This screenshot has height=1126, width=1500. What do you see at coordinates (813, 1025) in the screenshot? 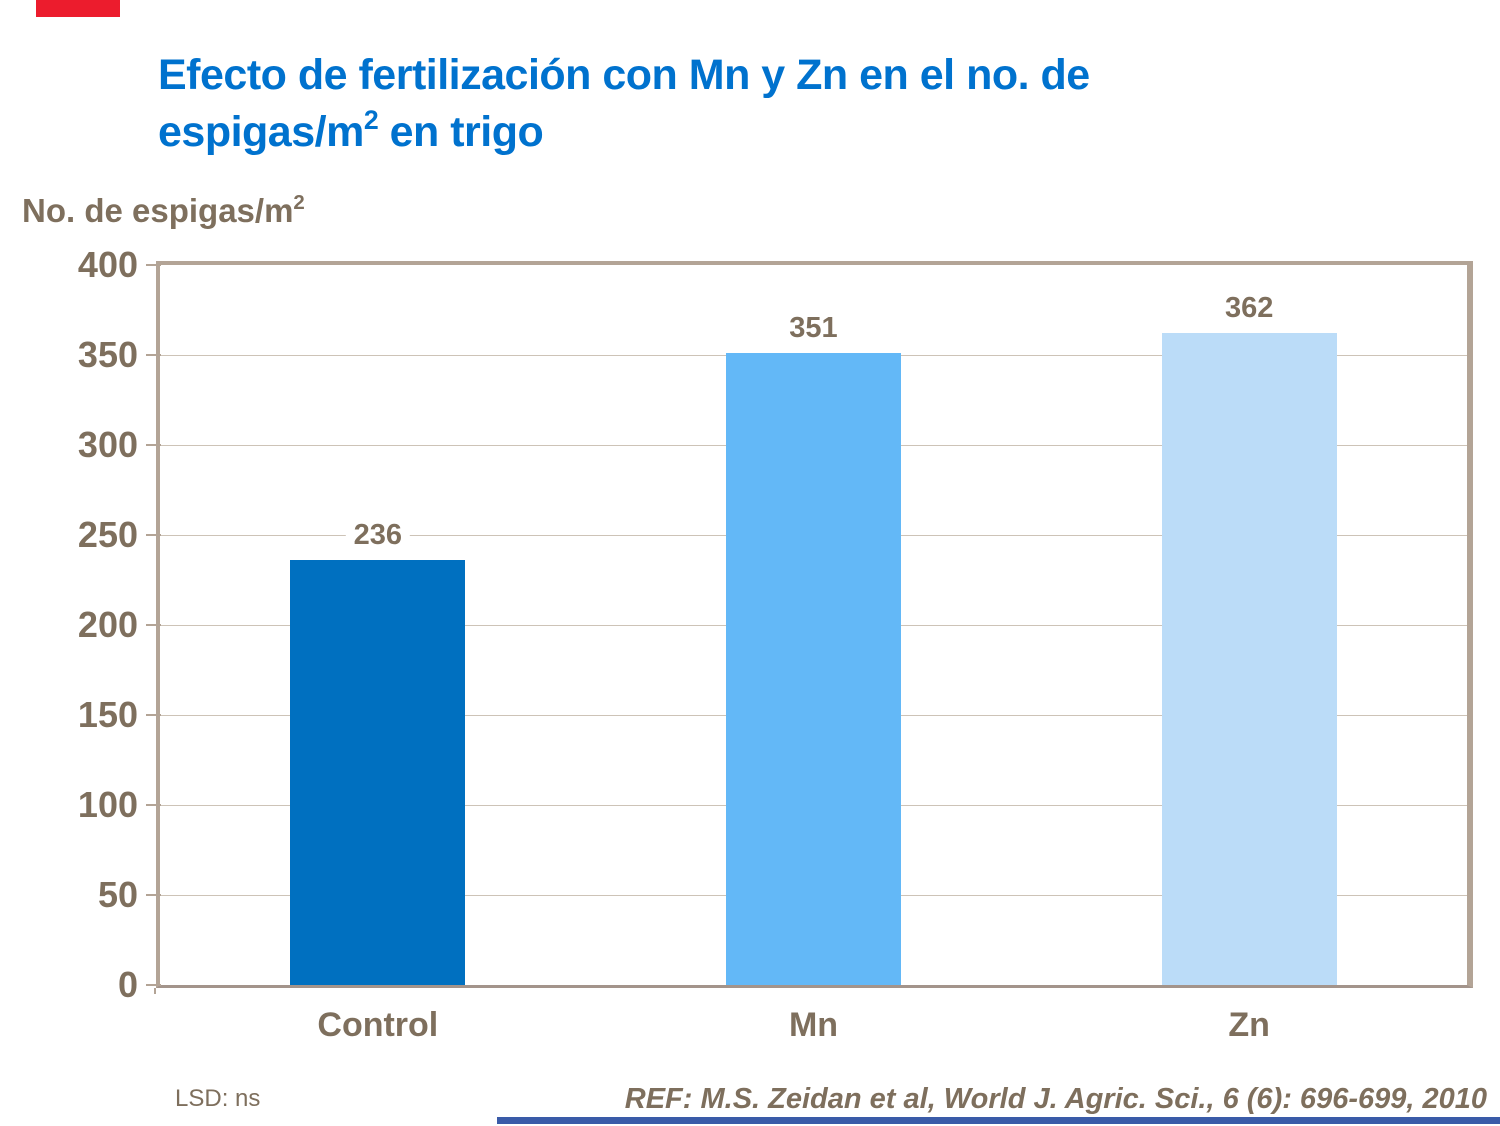
I see `x-axis-label-mn: Mn` at bounding box center [813, 1025].